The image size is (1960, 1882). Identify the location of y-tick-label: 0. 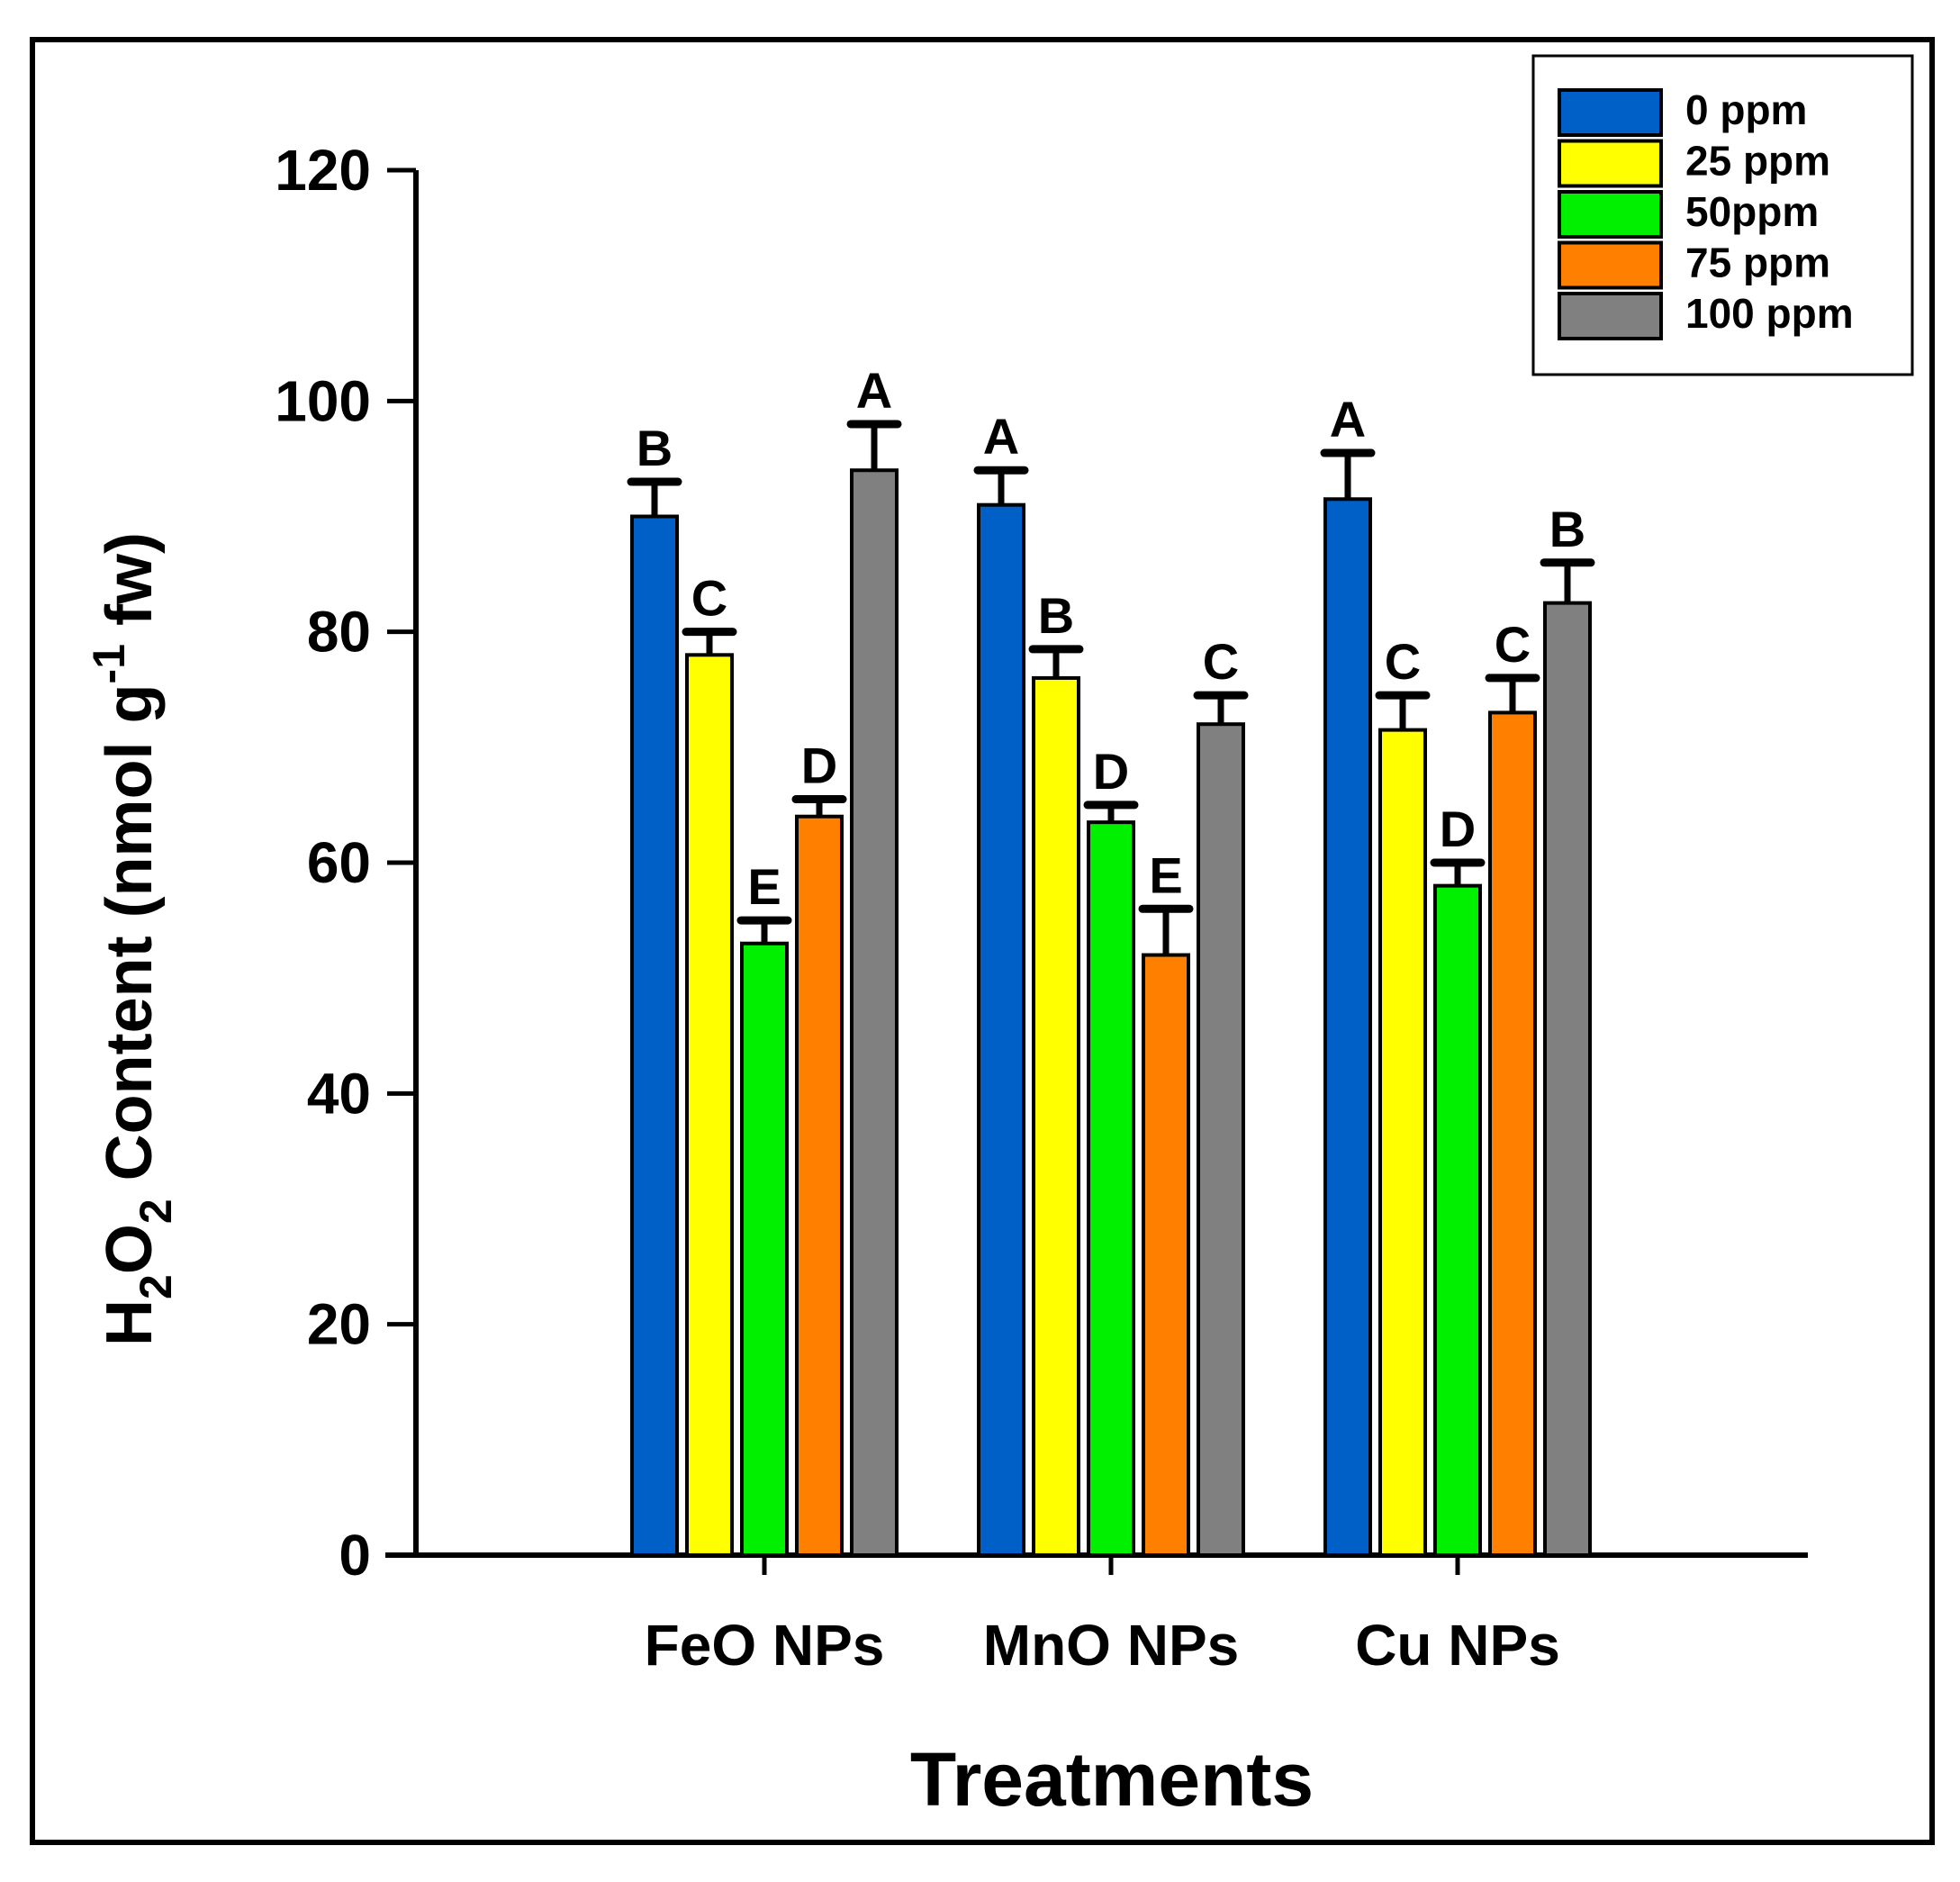
(355, 1555).